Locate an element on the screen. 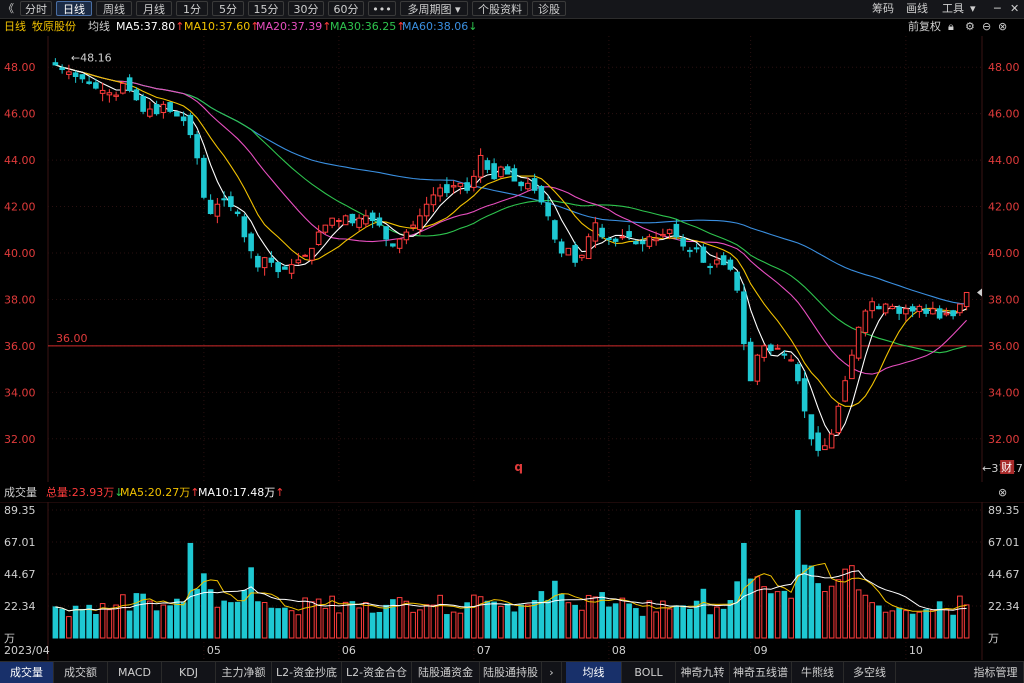  draw-line-button: 画线 is located at coordinates (917, 8).